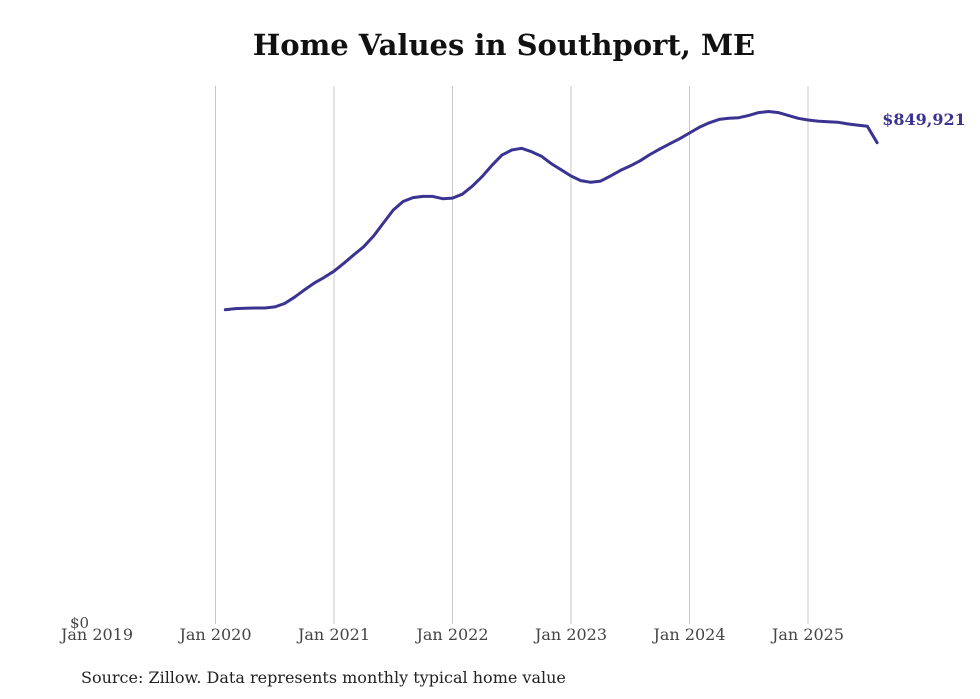 This screenshot has width=980, height=699. Describe the element at coordinates (688, 634) in the screenshot. I see `x-tick-label: Jan 2024` at that location.